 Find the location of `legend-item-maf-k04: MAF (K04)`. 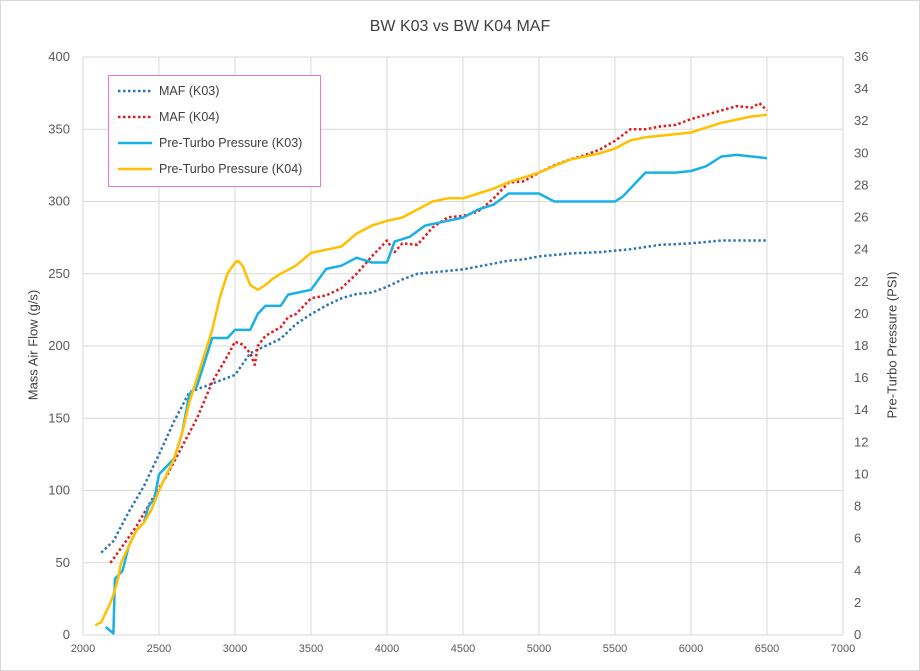

legend-item-maf-k04: MAF (K04) is located at coordinates (168, 117).